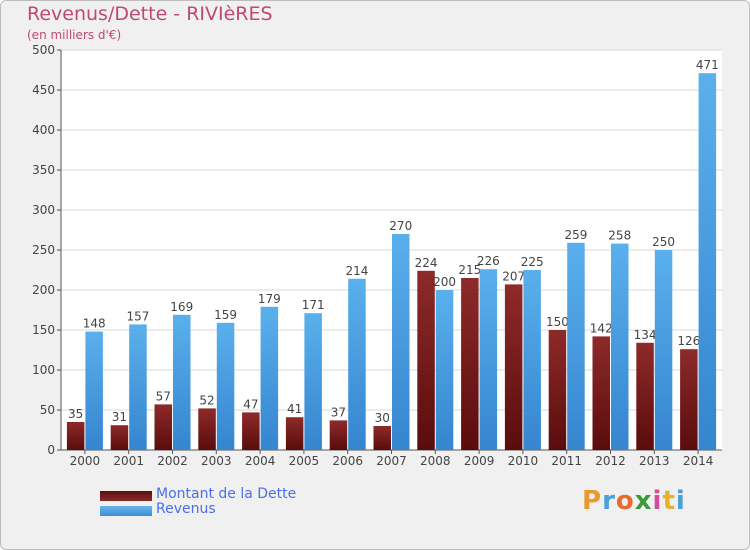 This screenshot has height=550, width=750. Describe the element at coordinates (625, 501) in the screenshot. I see `logo-letter: o` at that location.